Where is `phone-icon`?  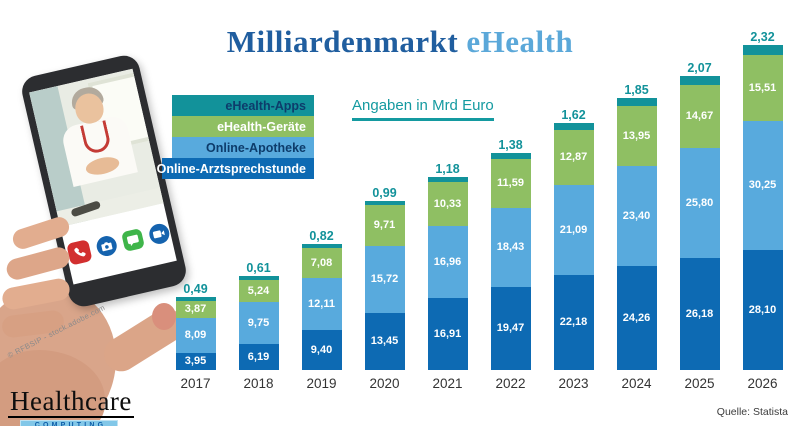
phone-icon is located at coordinates (79, 253).